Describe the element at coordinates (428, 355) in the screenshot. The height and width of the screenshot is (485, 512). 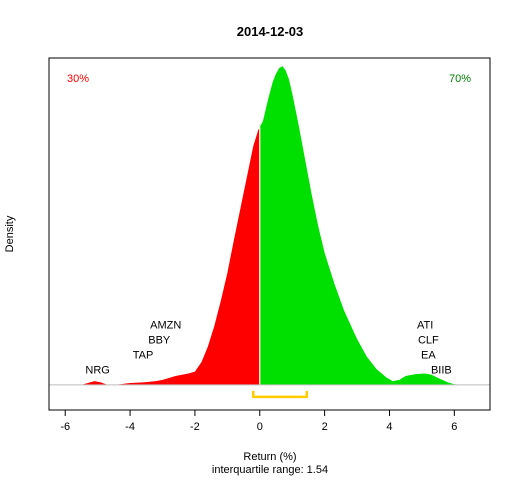
I see `annotation-label: EA` at that location.